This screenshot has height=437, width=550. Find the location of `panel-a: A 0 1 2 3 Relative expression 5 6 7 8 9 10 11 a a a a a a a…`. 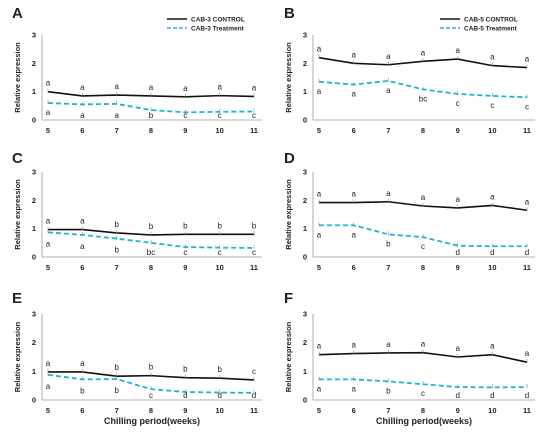

panel-a: A 0 1 2 3 Relative expression 5 6 7 8 9 10 11 a a a a a a a… is located at coordinates (137, 70).